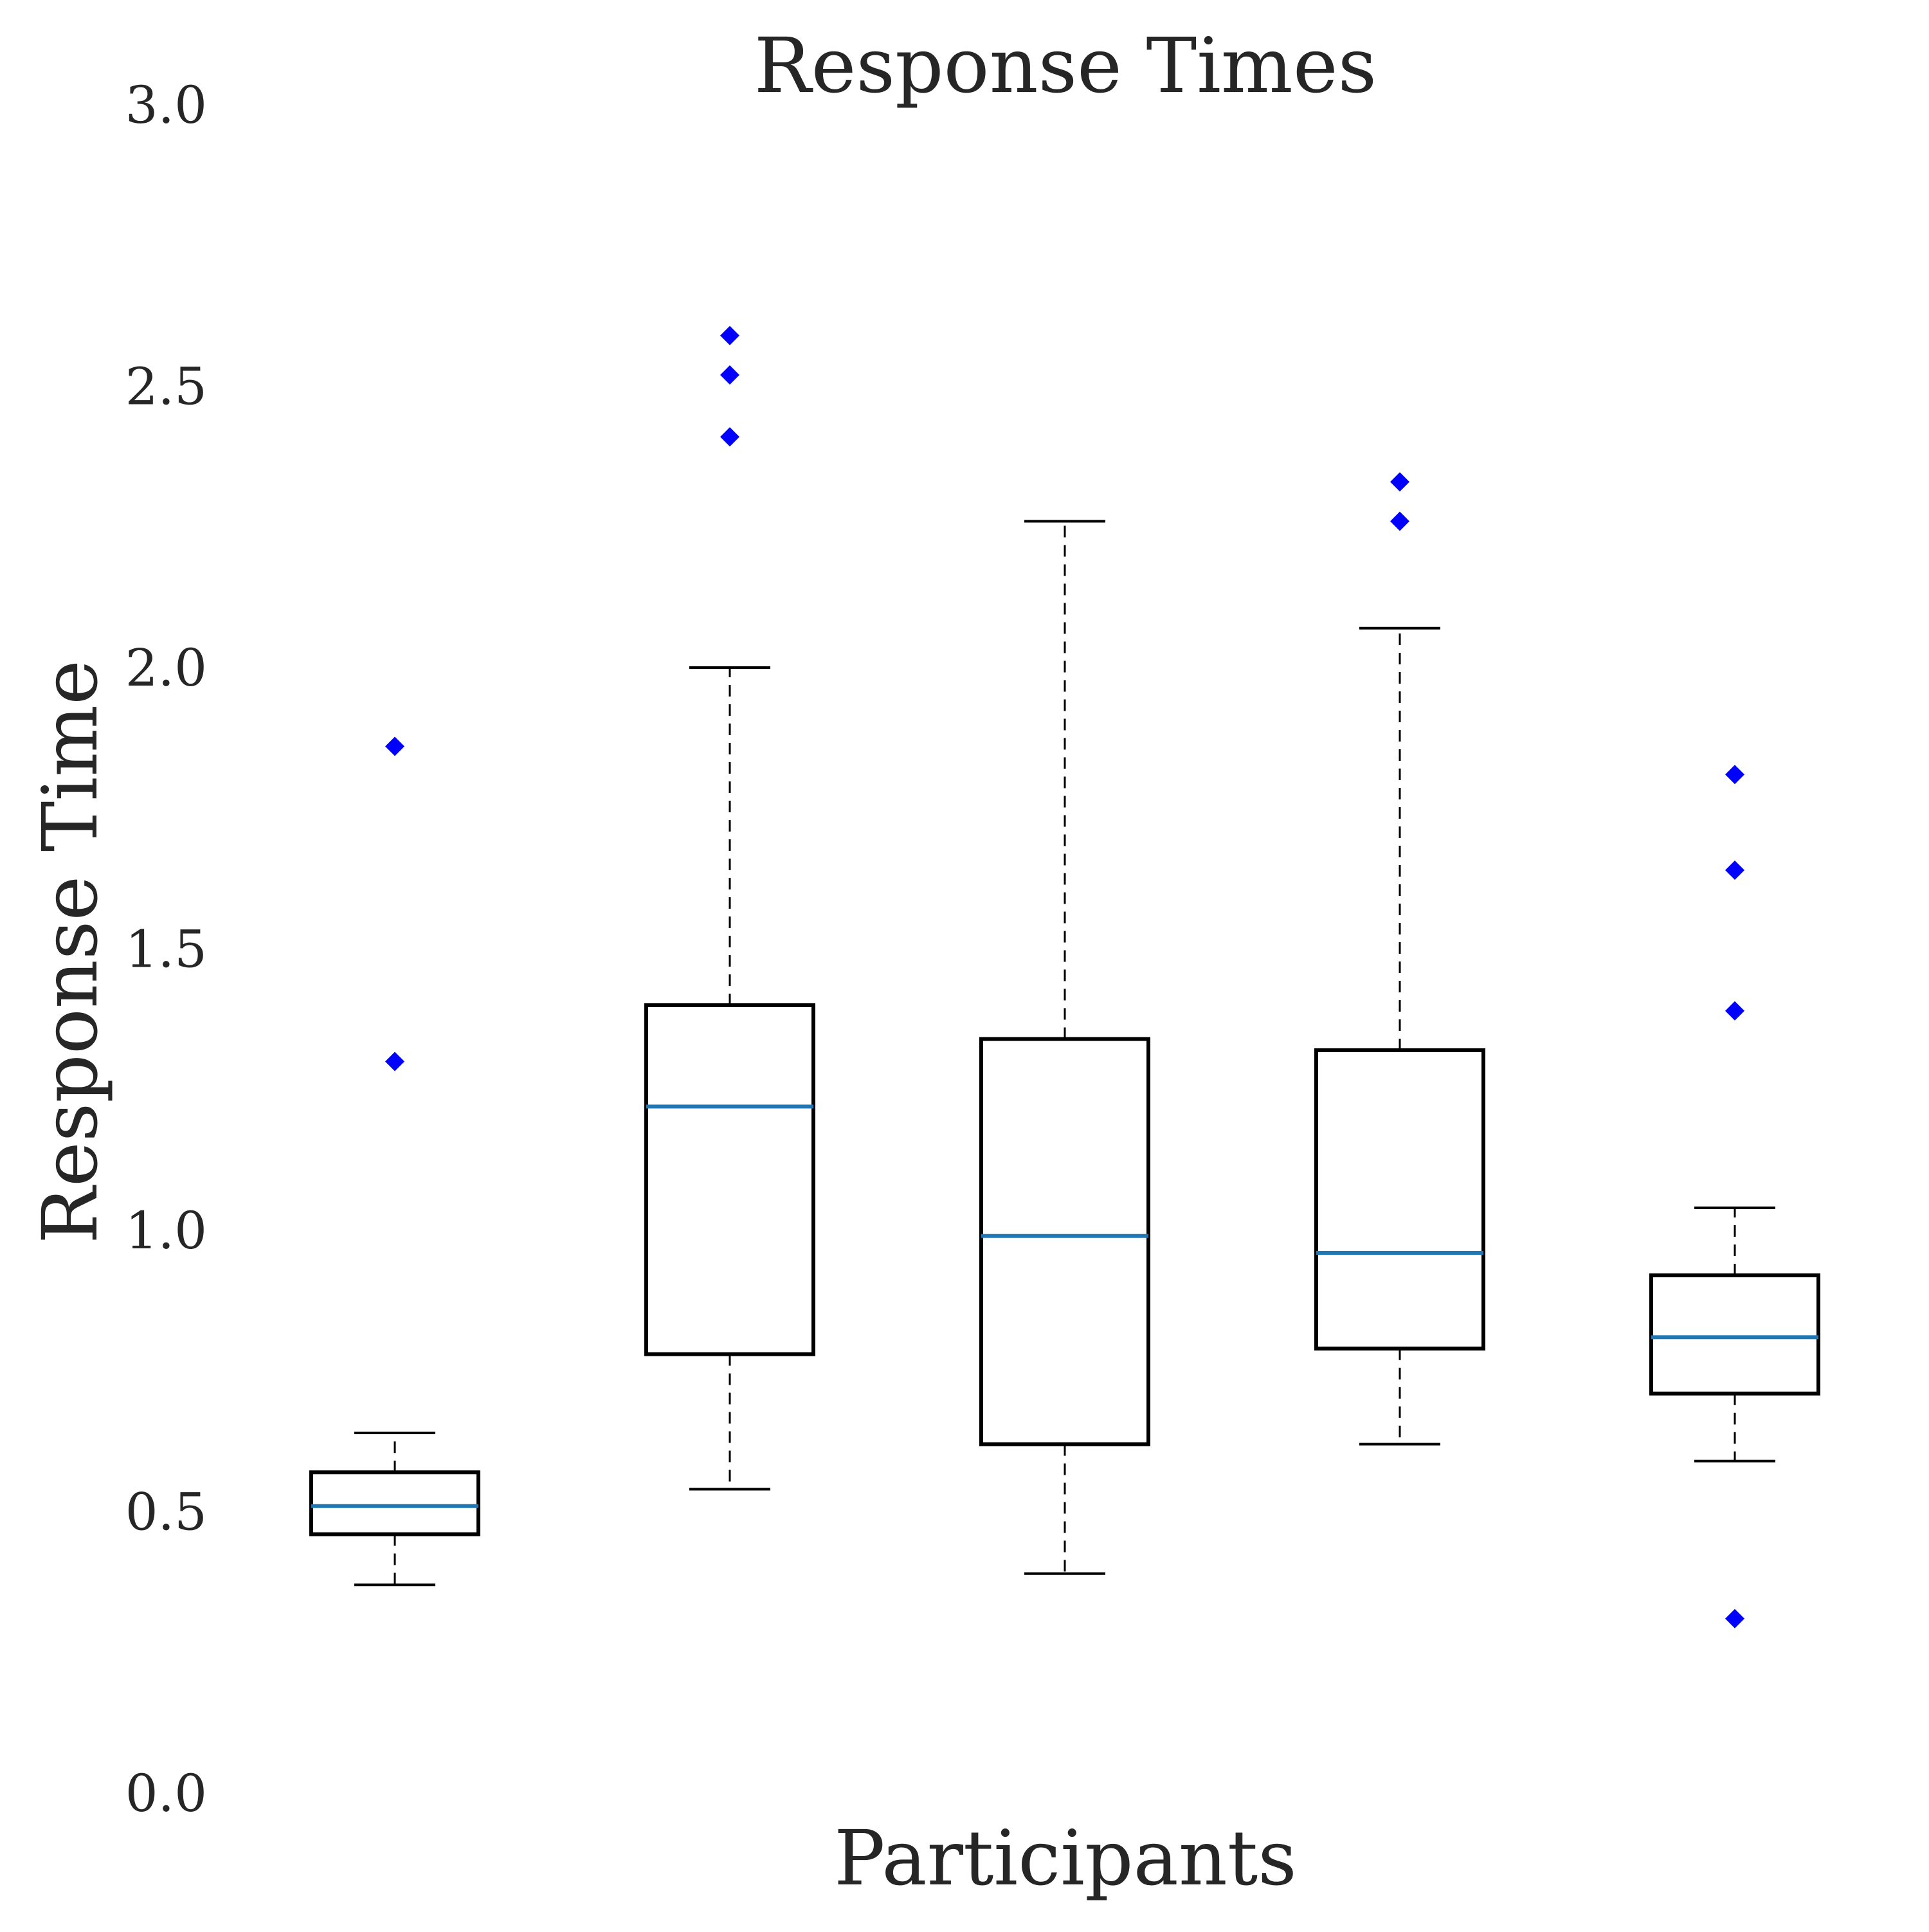 The width and height of the screenshot is (1929, 1932). Describe the element at coordinates (166, 1231) in the screenshot. I see `y-tick-label: 1.0` at that location.